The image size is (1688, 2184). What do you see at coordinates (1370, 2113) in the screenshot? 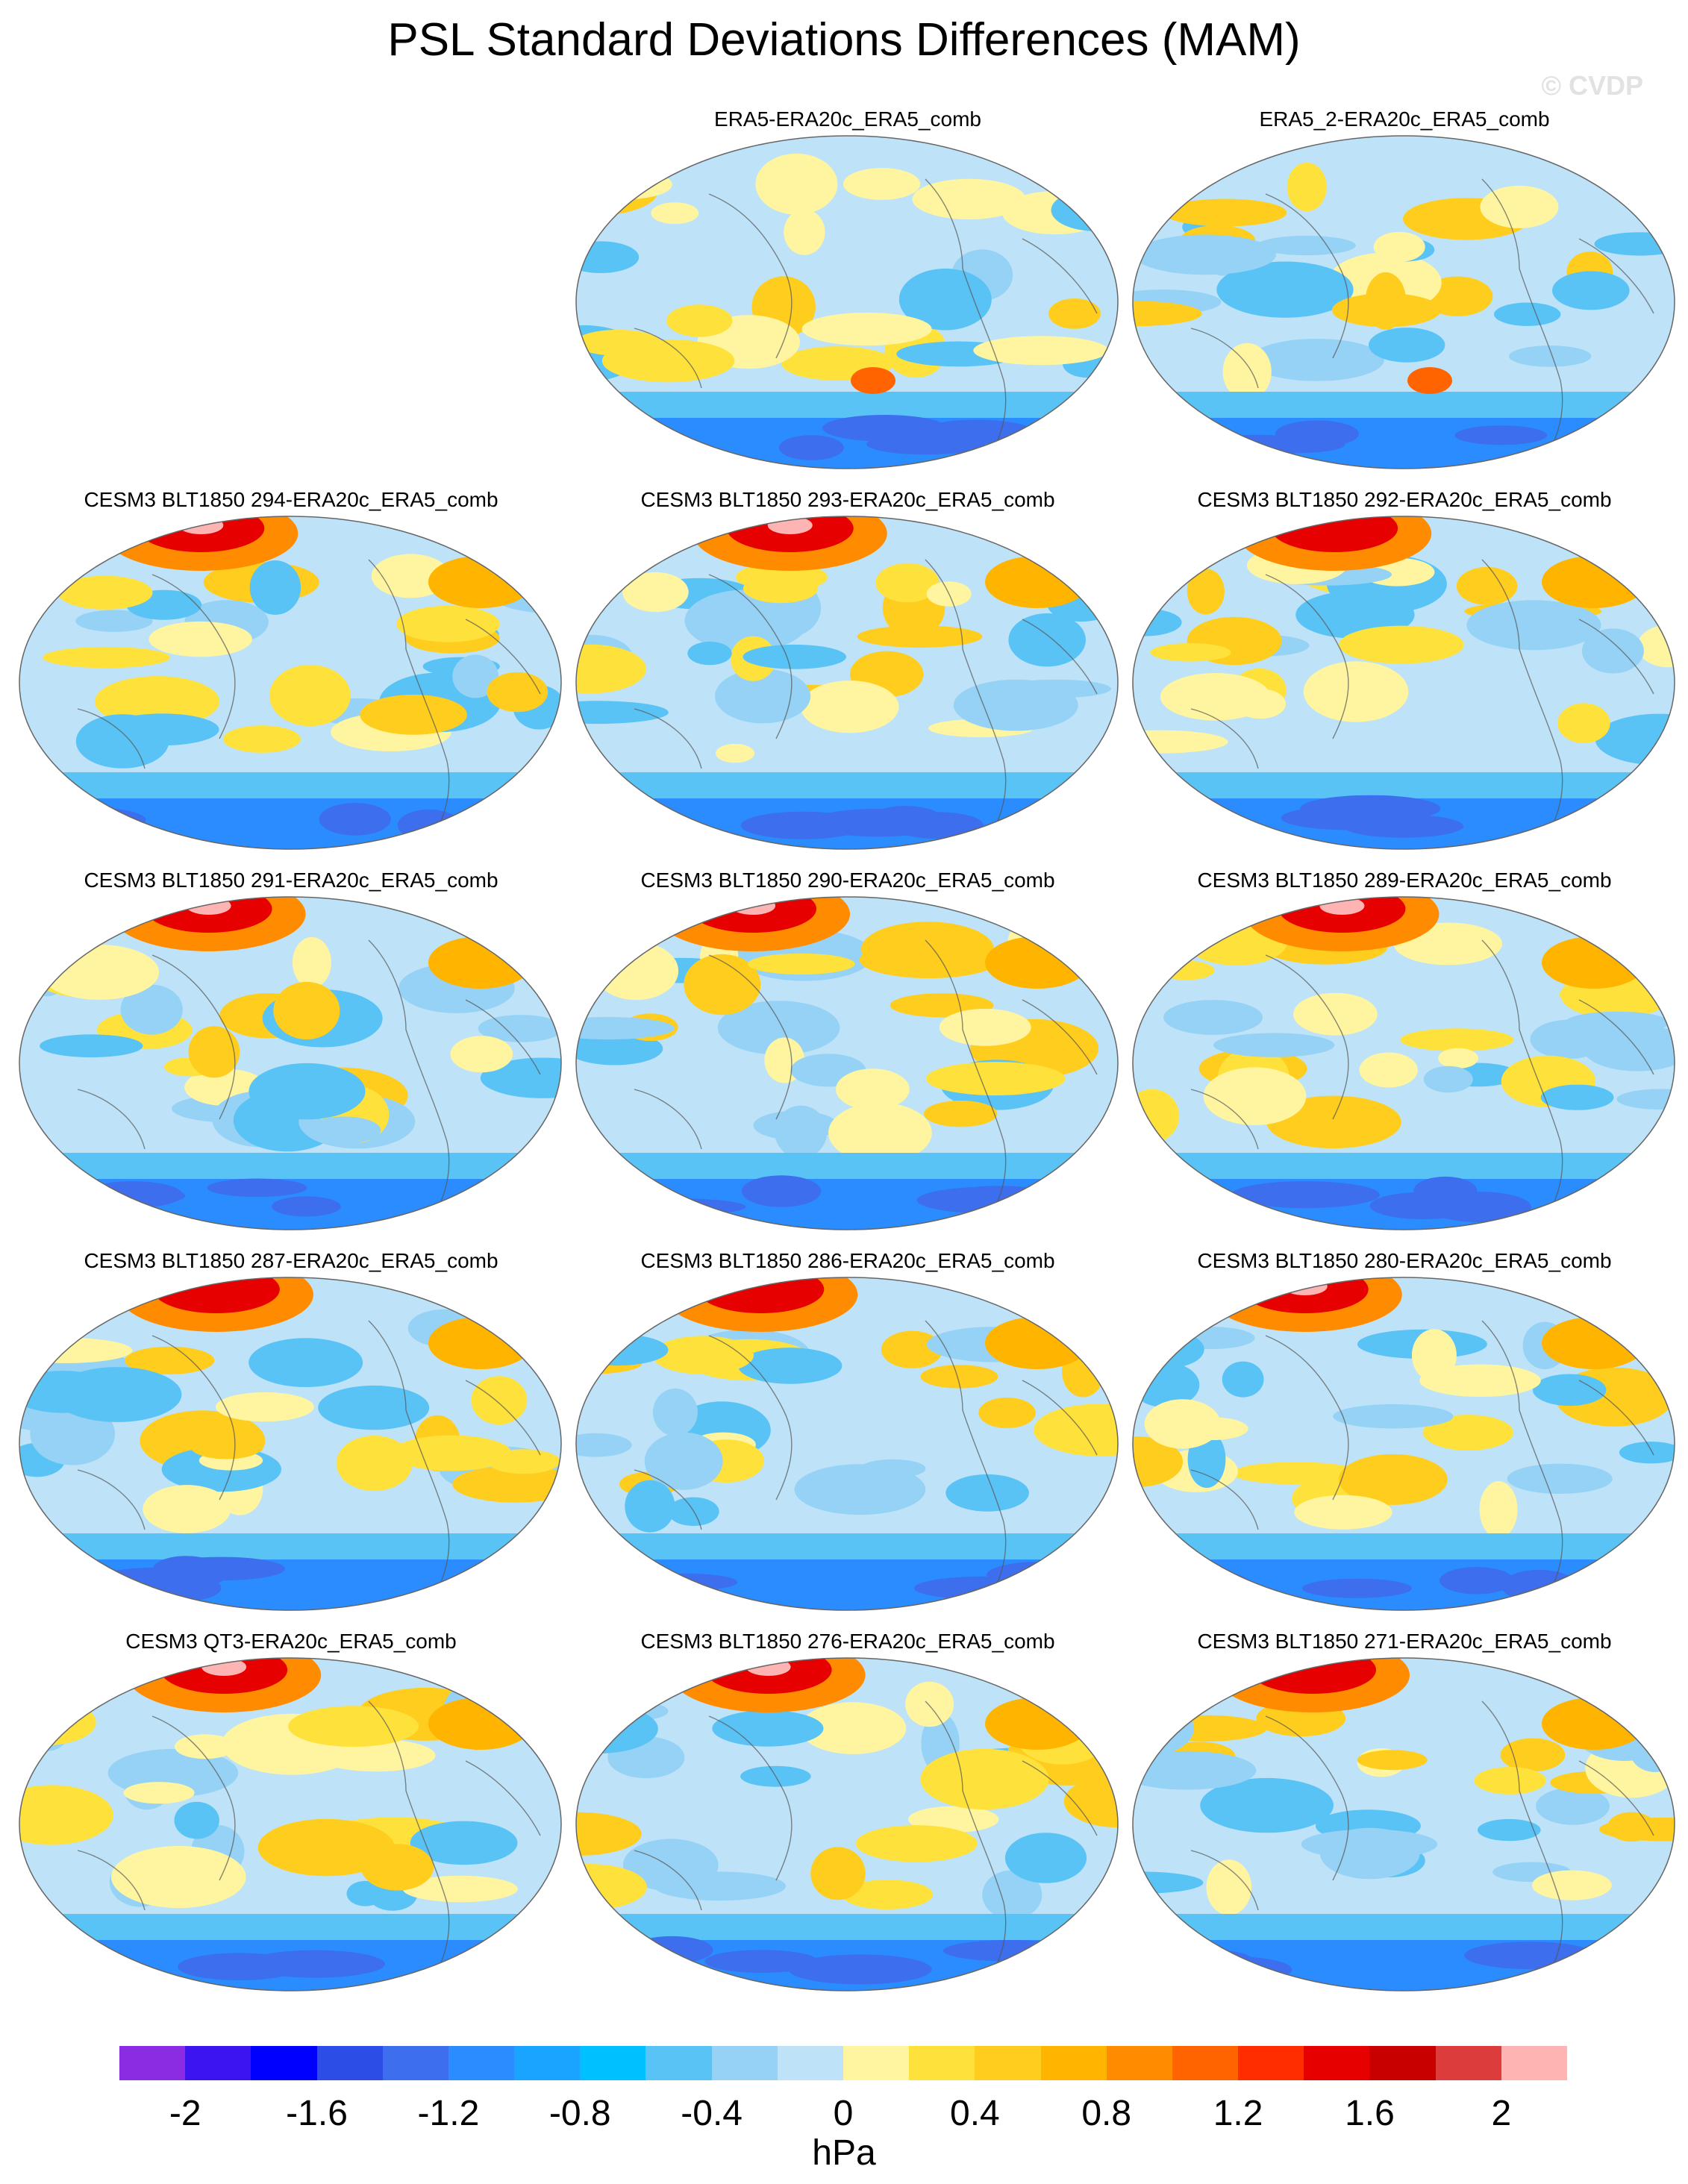
I see `colorbar-tick-label: 1.6` at bounding box center [1370, 2113].